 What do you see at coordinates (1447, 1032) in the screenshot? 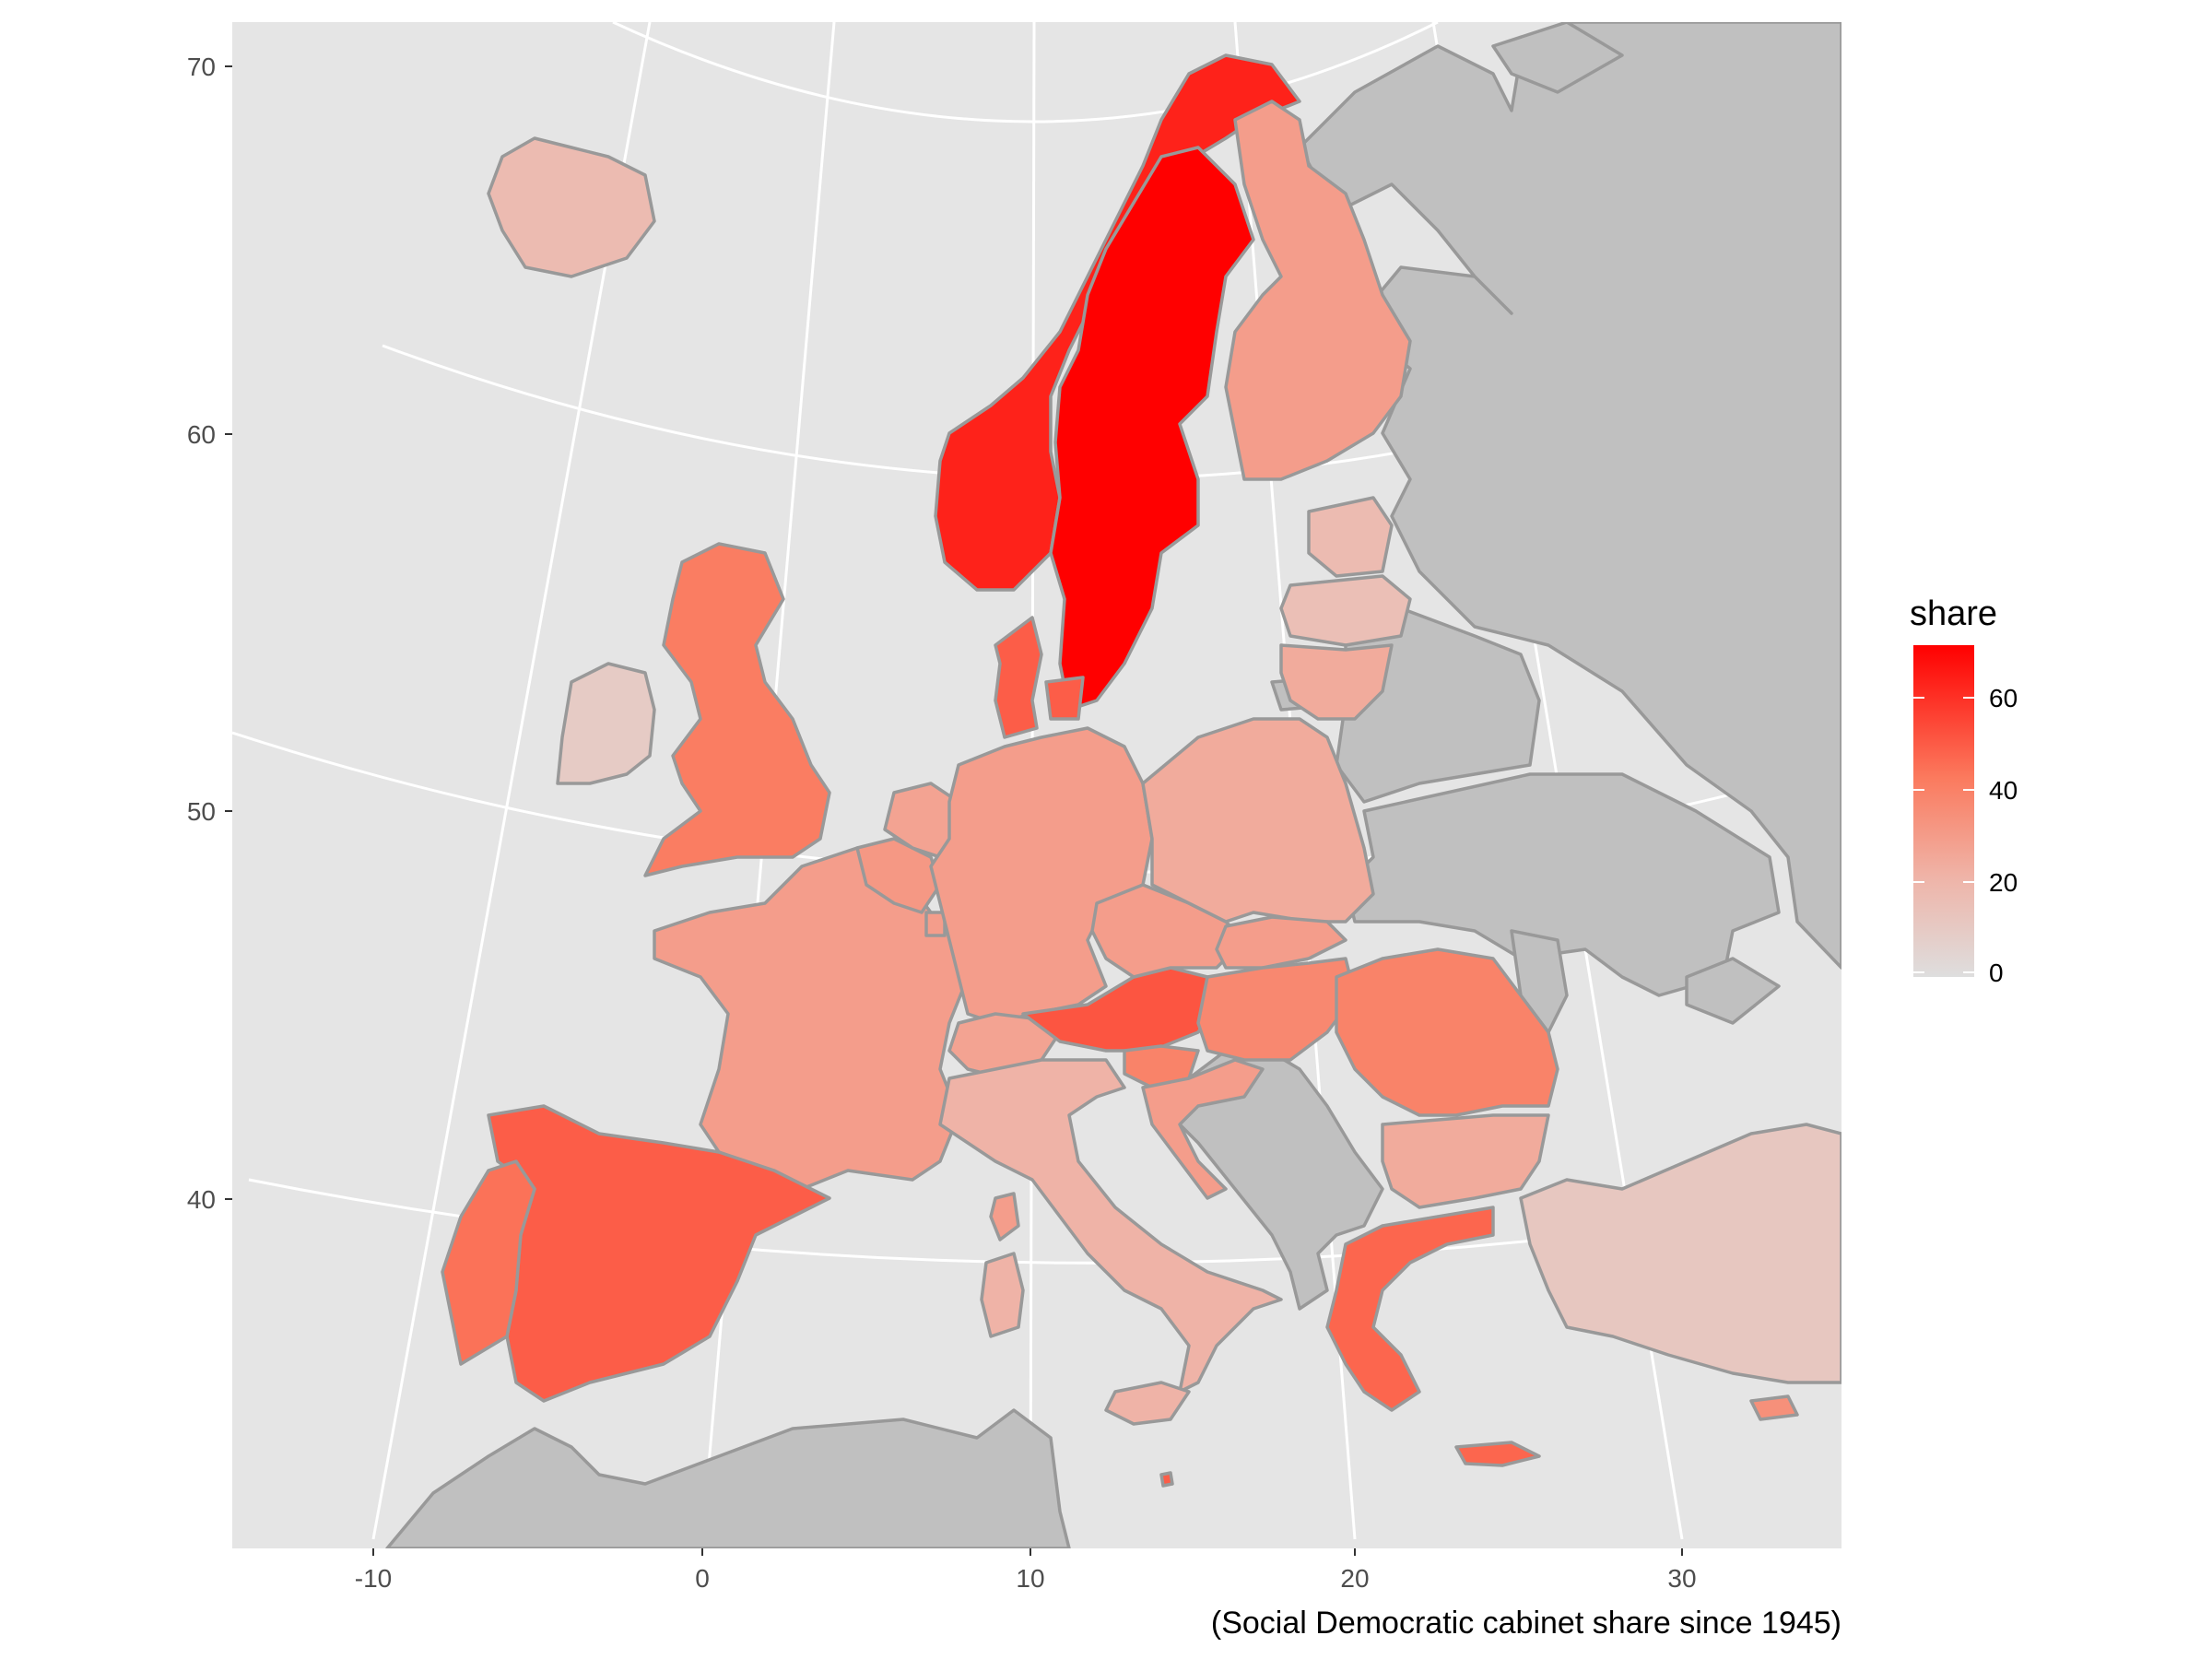
I see `country-romania` at bounding box center [1447, 1032].